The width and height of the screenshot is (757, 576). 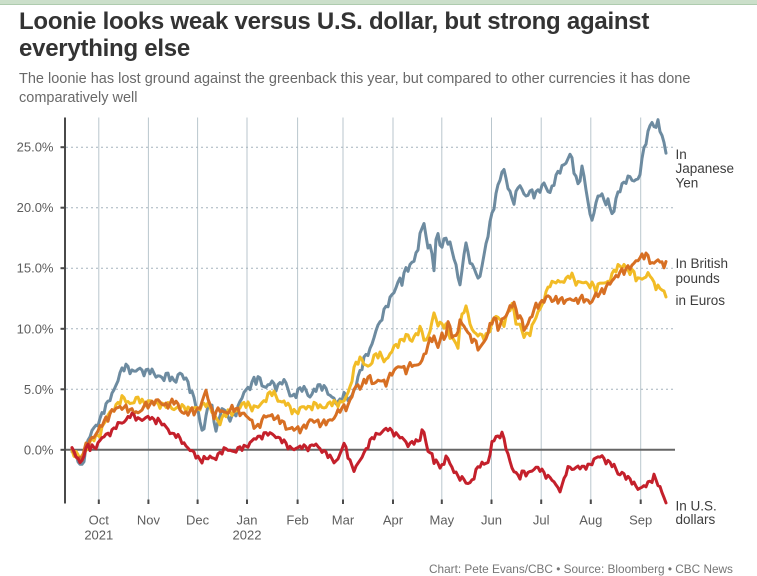 I want to click on svg-text: Jan, so click(x=247, y=520).